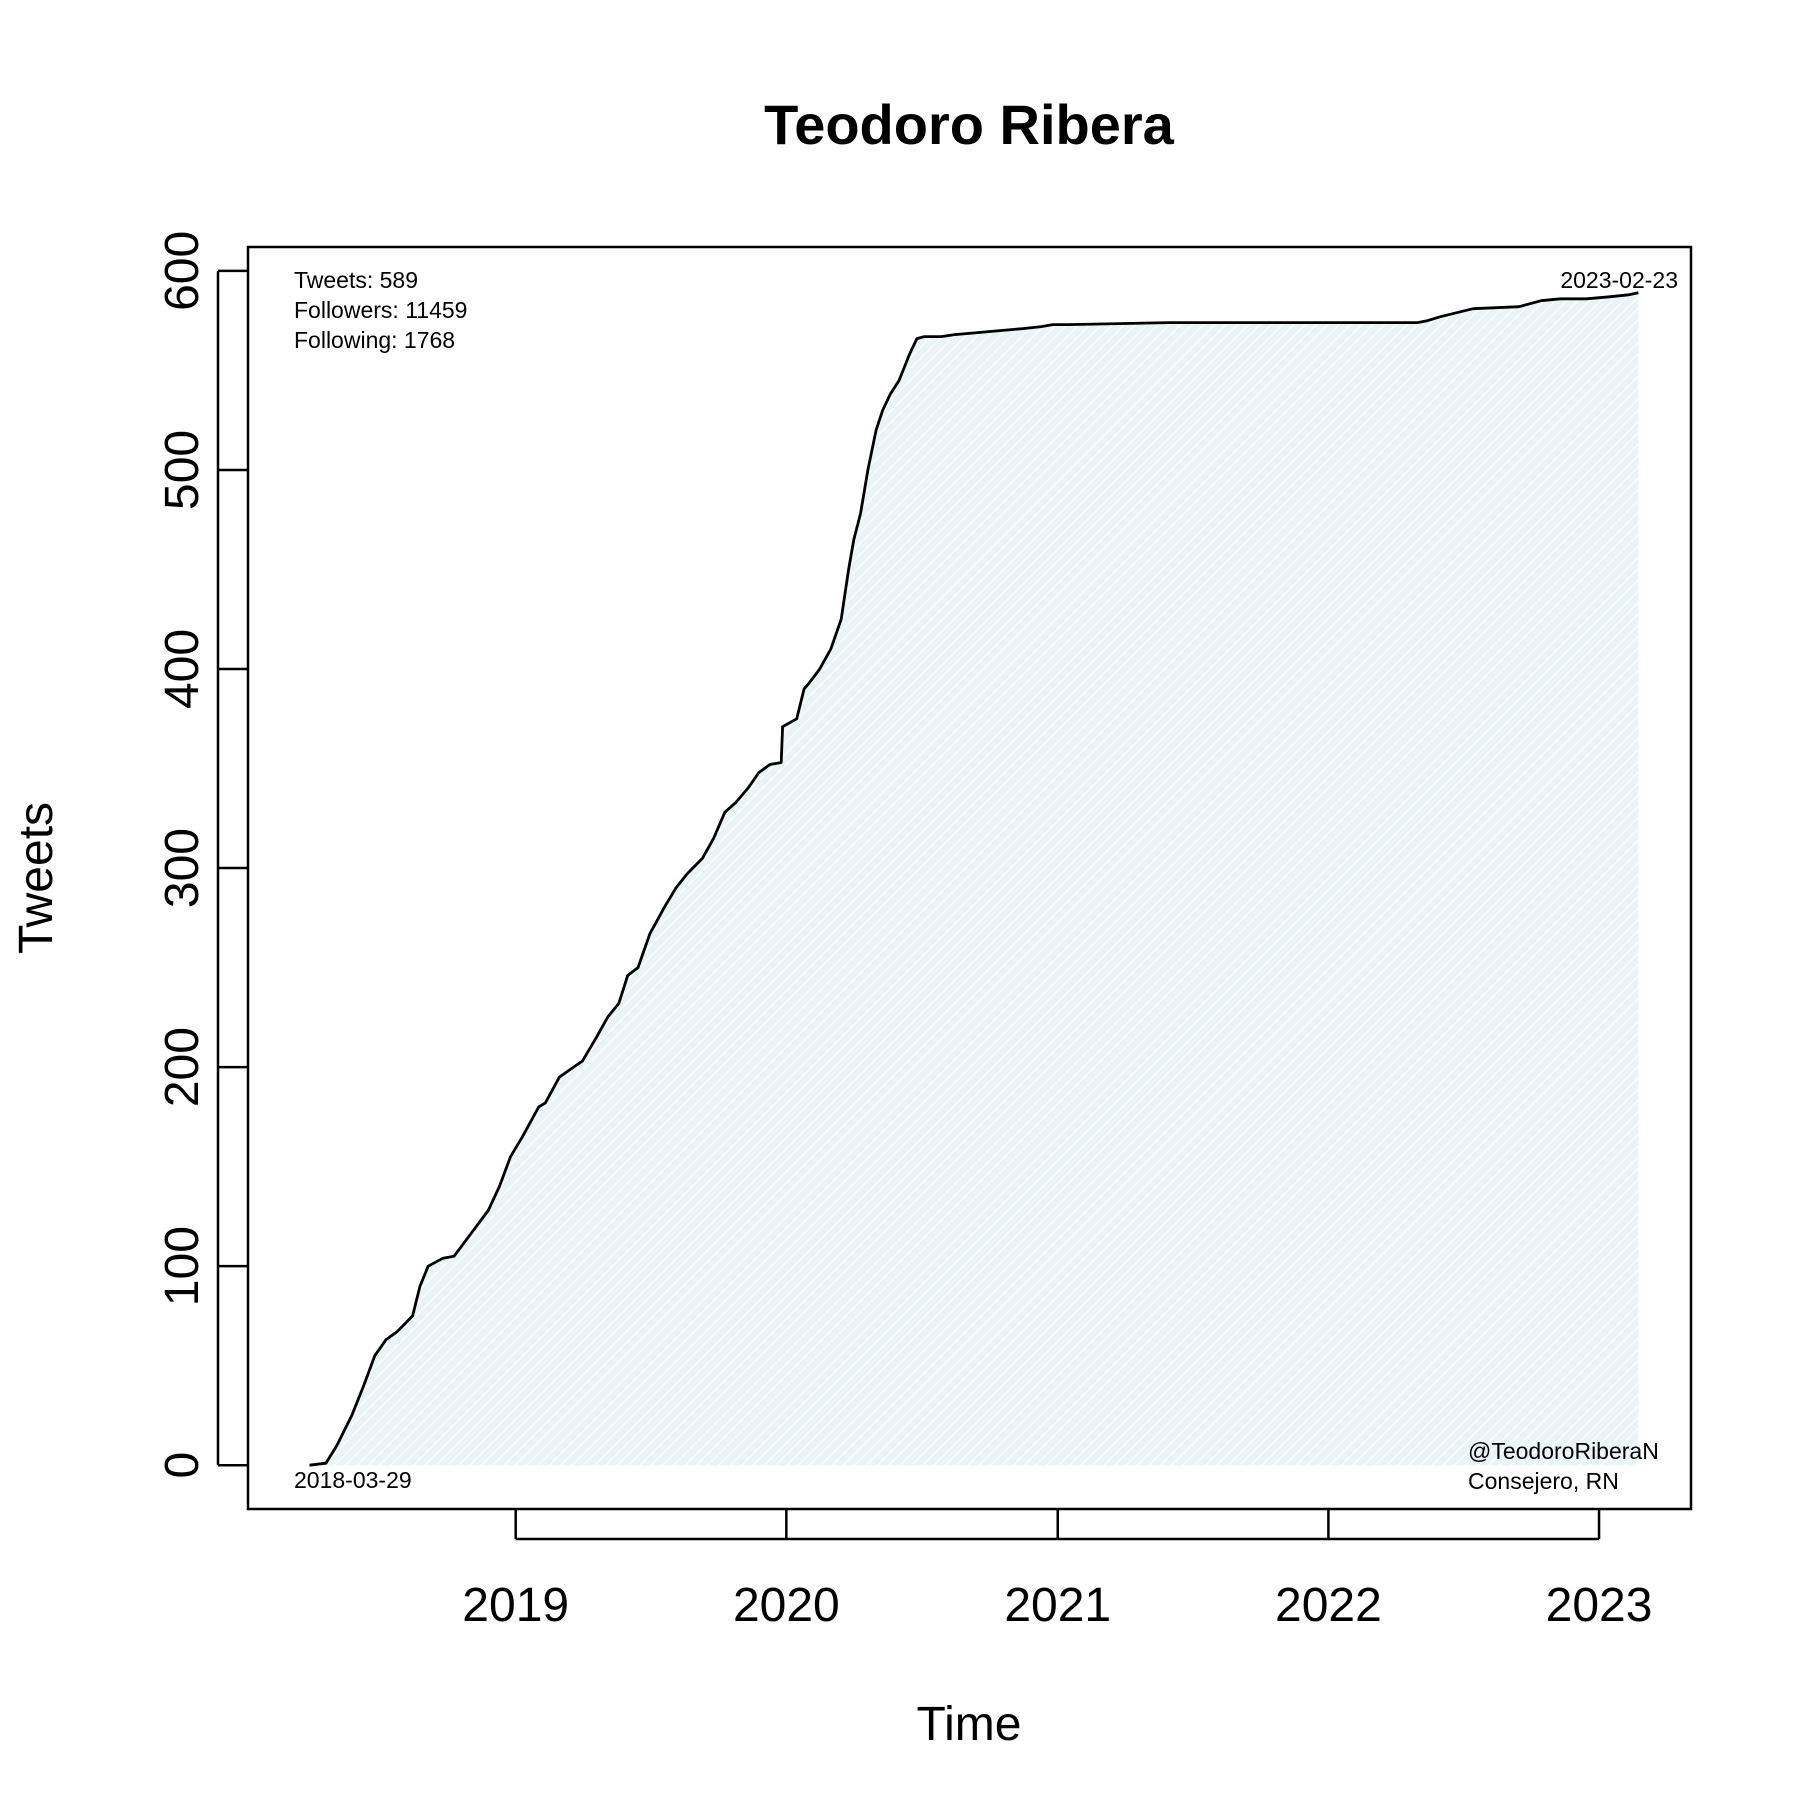 The width and height of the screenshot is (1800, 1800). What do you see at coordinates (182, 470) in the screenshot?
I see `y-tick-label: 500` at bounding box center [182, 470].